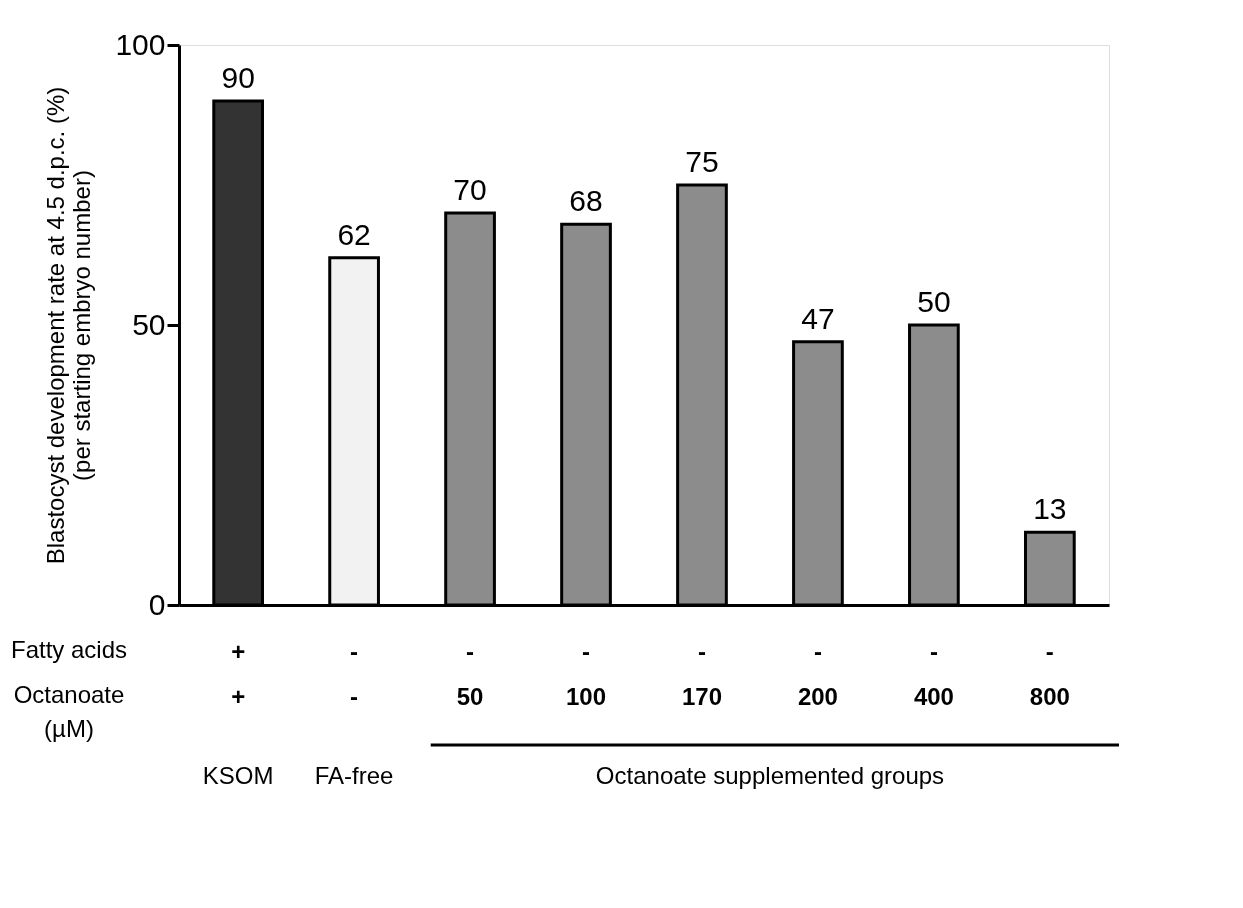 This screenshot has height=908, width=1243. What do you see at coordinates (238, 77) in the screenshot?
I see `data-label: 90` at bounding box center [238, 77].